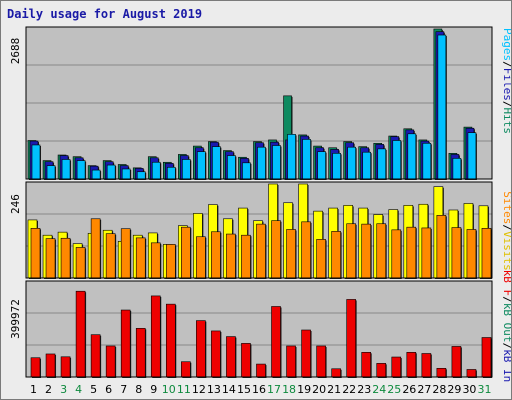  I want to click on x-tick-label: 23, so click(364, 389).